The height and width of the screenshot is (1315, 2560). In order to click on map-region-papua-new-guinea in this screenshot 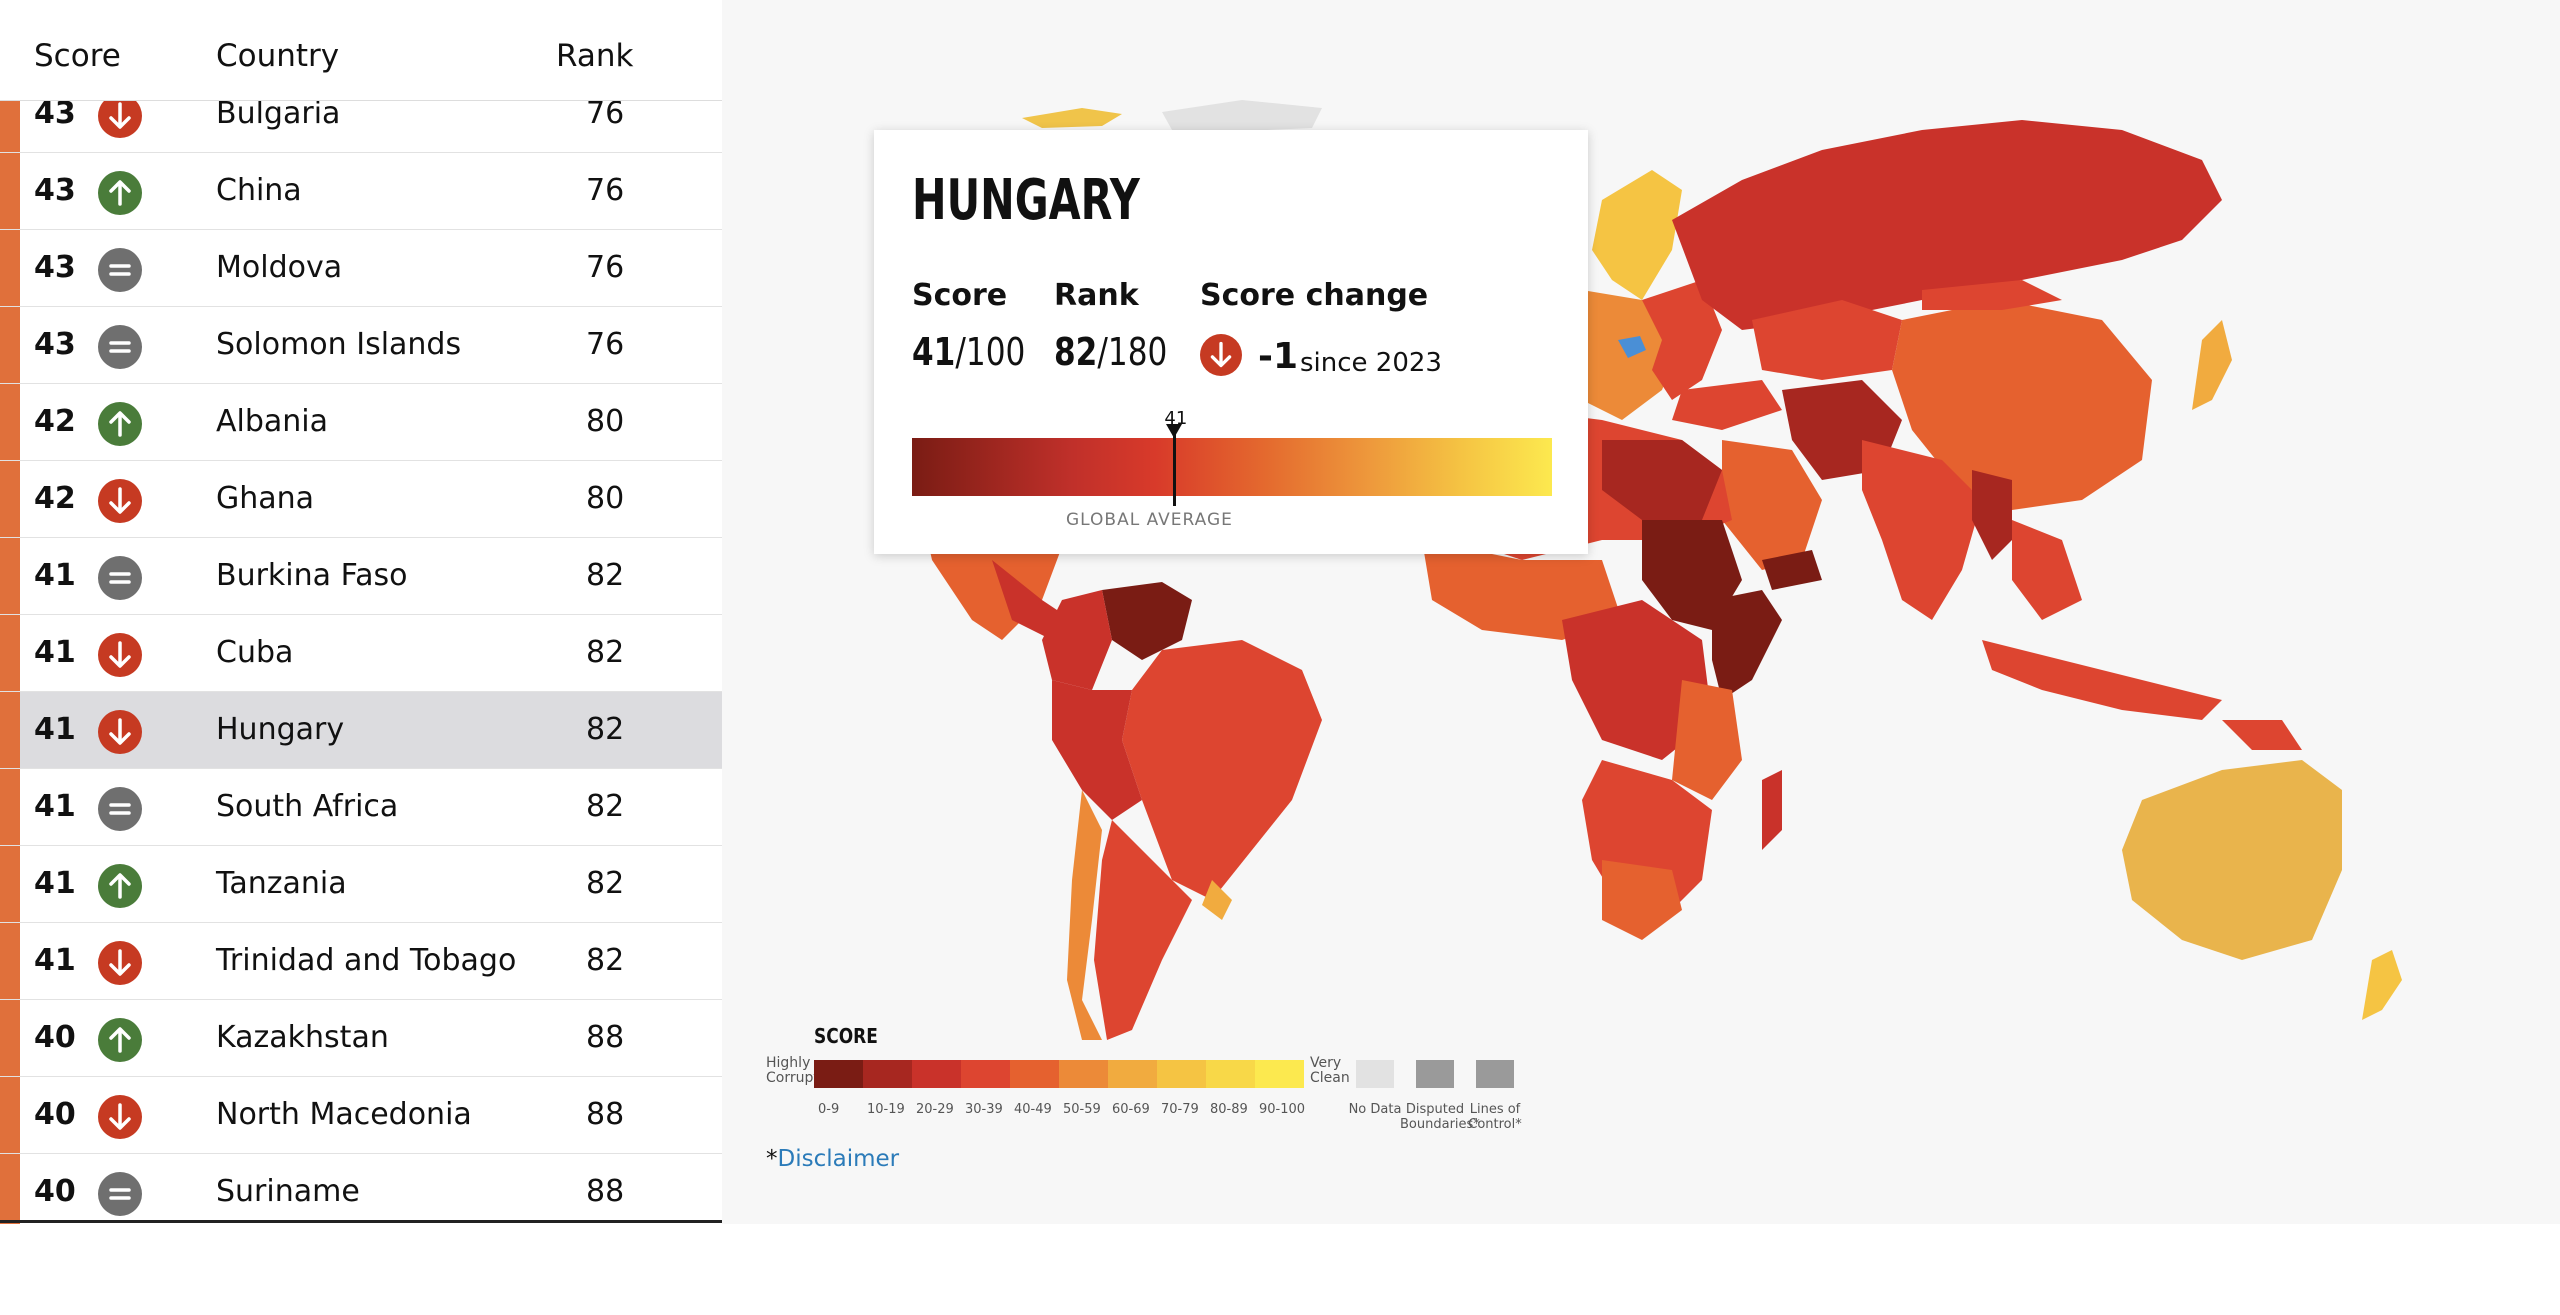, I will do `click(2262, 735)`.